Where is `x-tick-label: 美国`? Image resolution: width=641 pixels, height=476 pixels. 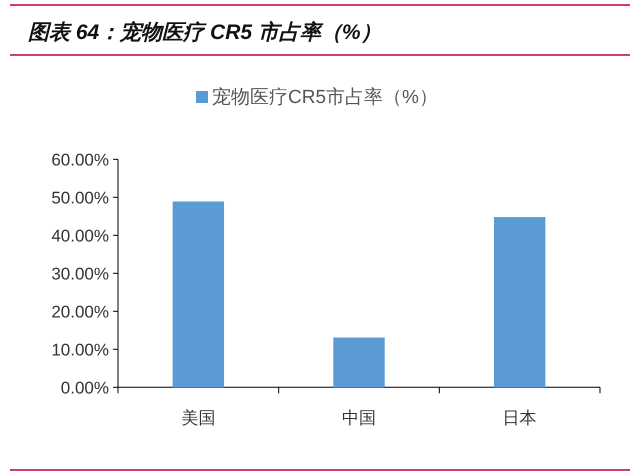
x-tick-label: 美国 is located at coordinates (198, 418).